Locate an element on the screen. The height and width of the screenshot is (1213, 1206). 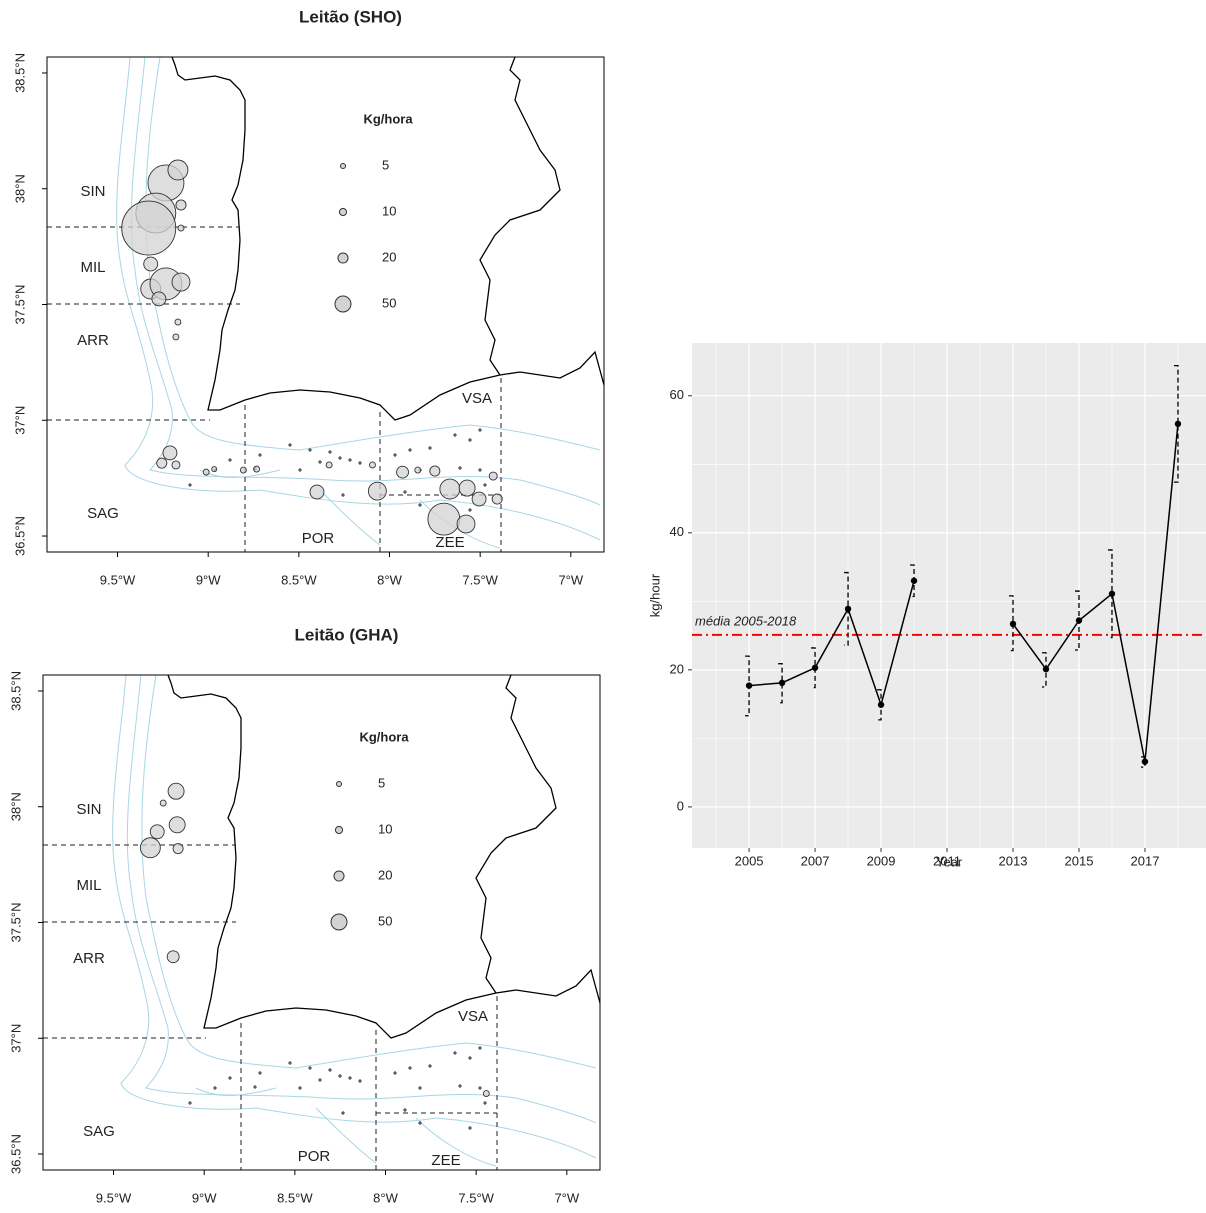
chart-title: Leitão (SHO) is located at coordinates (350, 16).